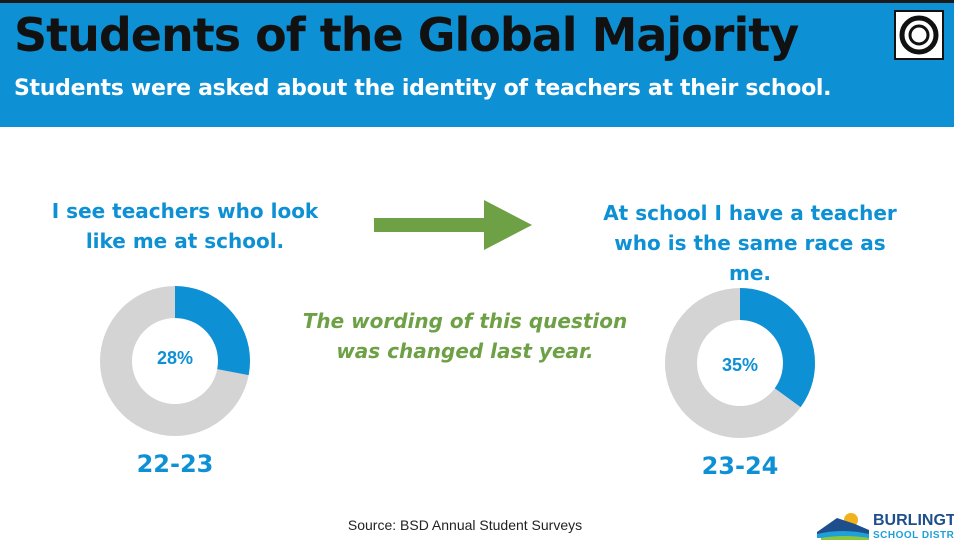  I want to click on brand-name: BURLINGTON, so click(913, 520).